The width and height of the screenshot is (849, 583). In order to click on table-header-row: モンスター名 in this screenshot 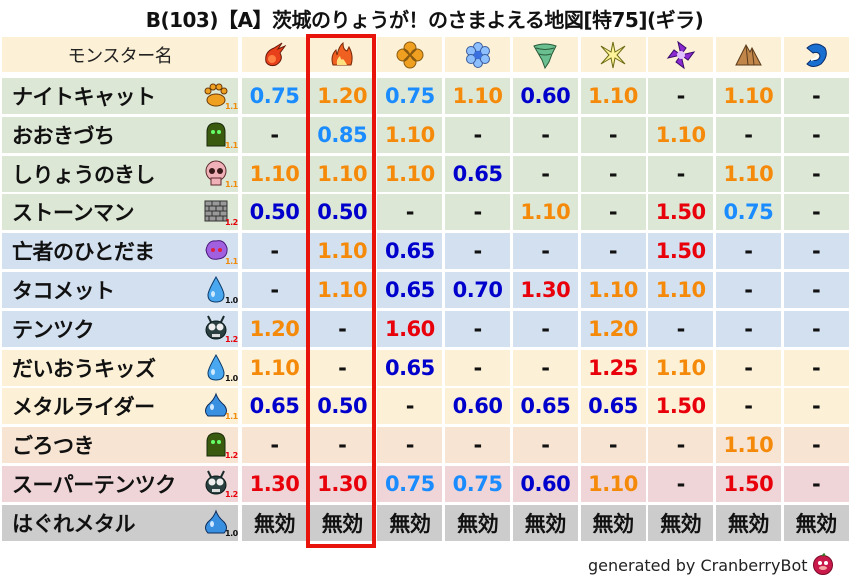, I will do `click(425, 54)`.